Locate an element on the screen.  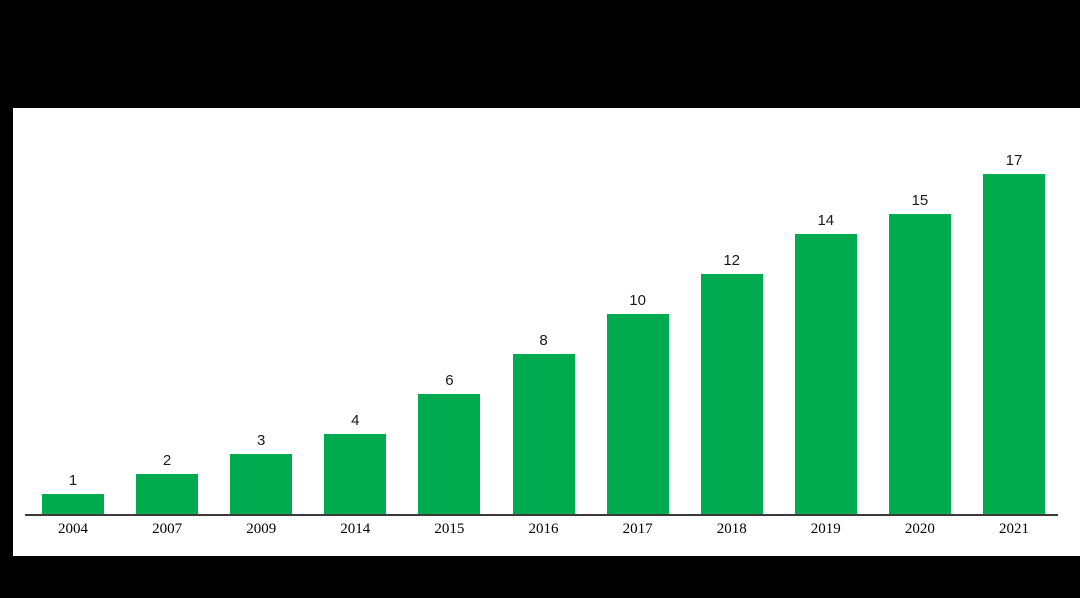
x-tick-label-2018: 2018 is located at coordinates (731, 529).